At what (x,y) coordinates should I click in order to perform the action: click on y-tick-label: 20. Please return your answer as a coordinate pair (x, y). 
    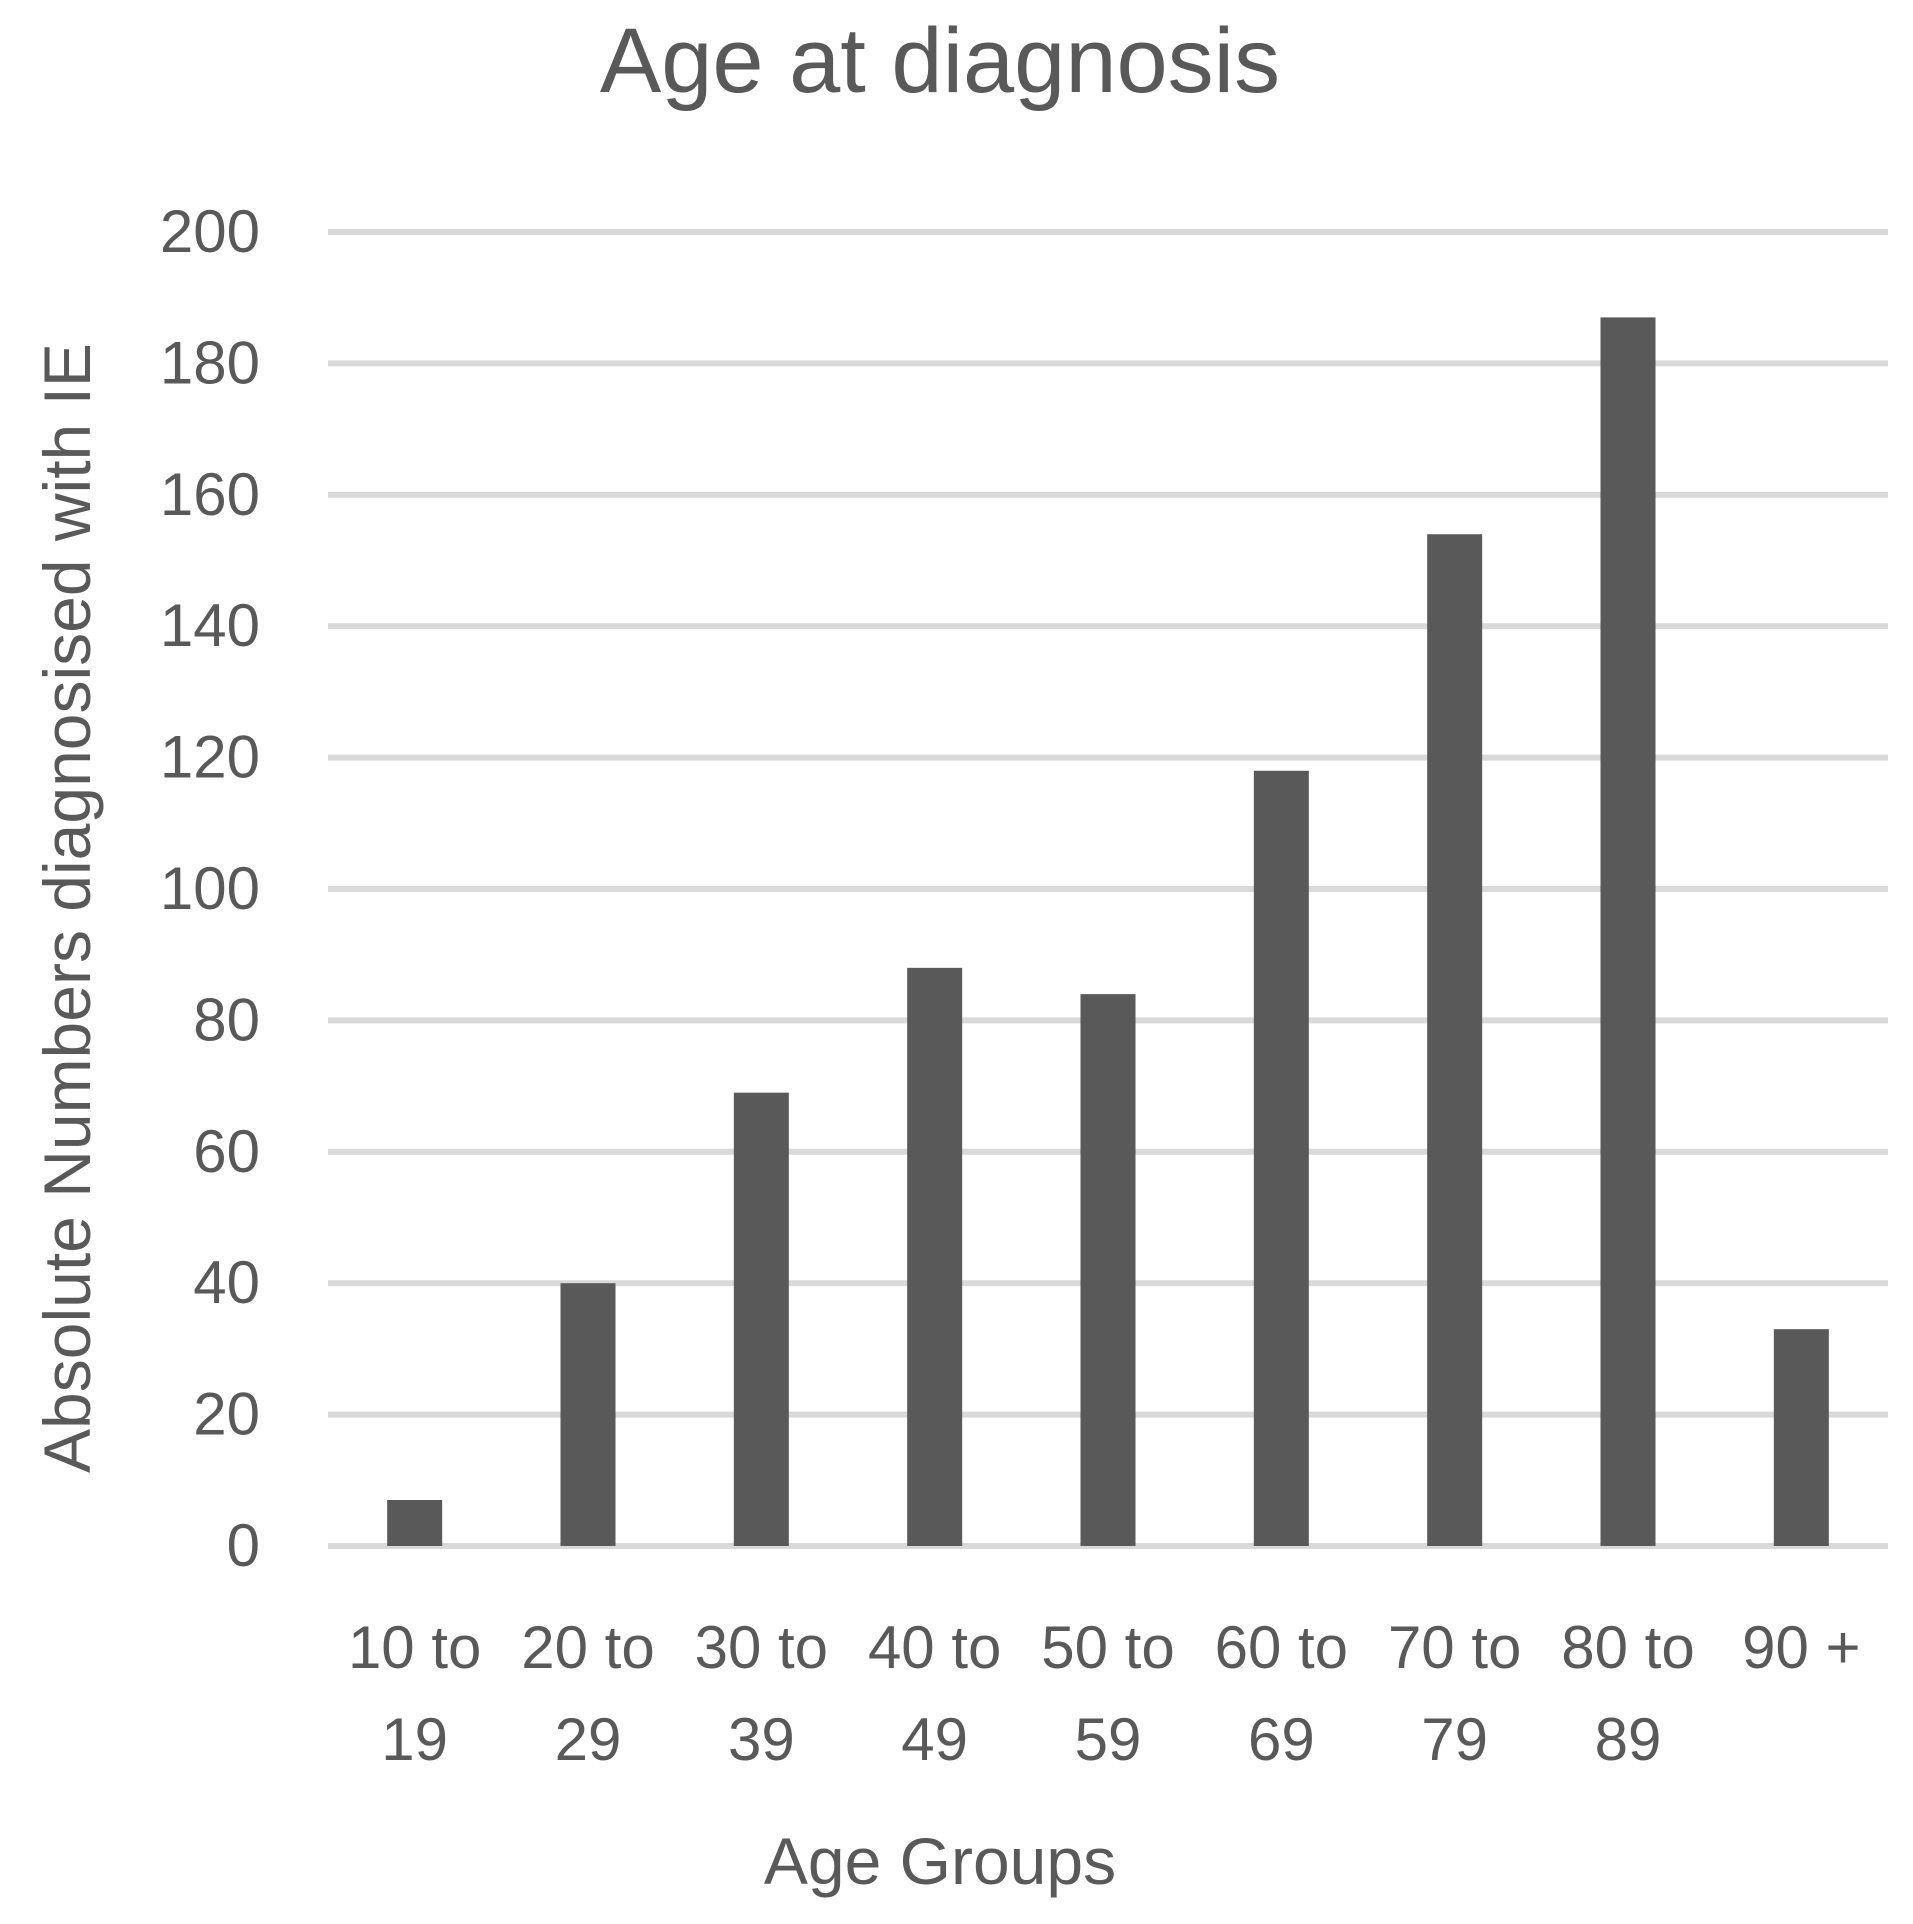
    Looking at the image, I should click on (226, 1414).